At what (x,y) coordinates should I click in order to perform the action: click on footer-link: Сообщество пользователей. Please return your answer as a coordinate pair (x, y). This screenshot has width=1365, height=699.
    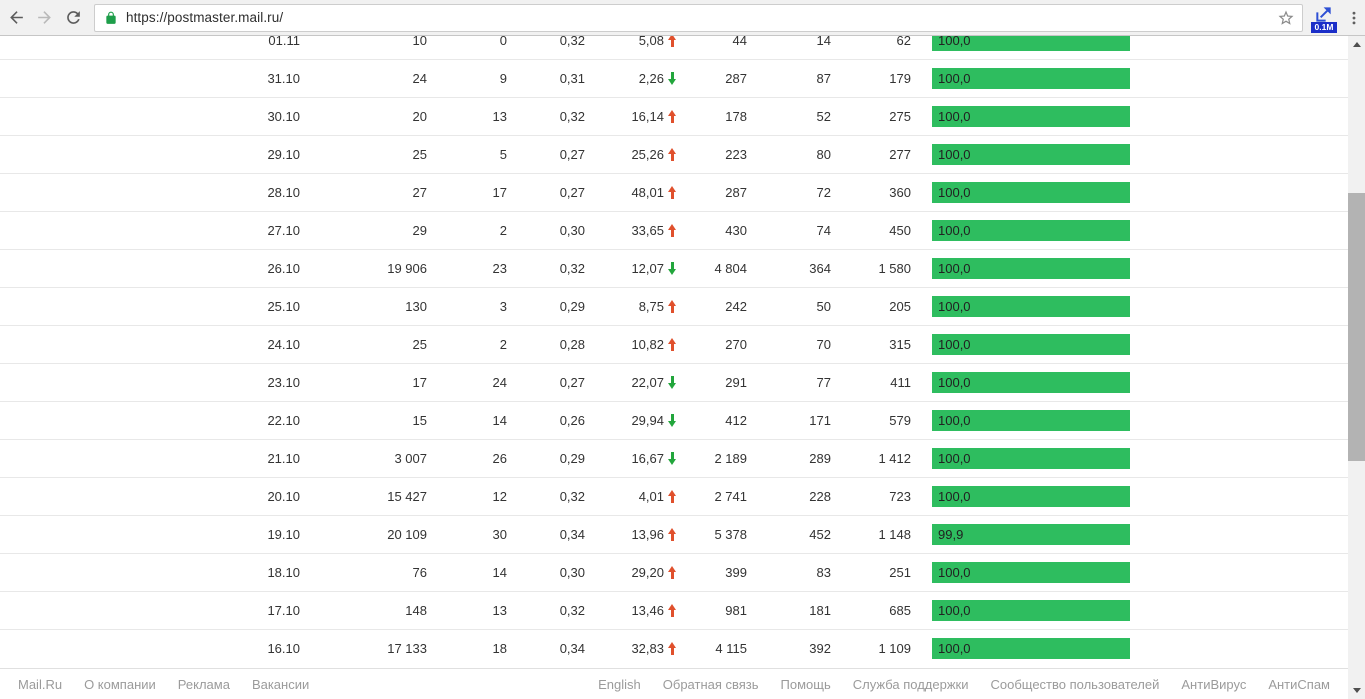
    Looking at the image, I should click on (1075, 684).